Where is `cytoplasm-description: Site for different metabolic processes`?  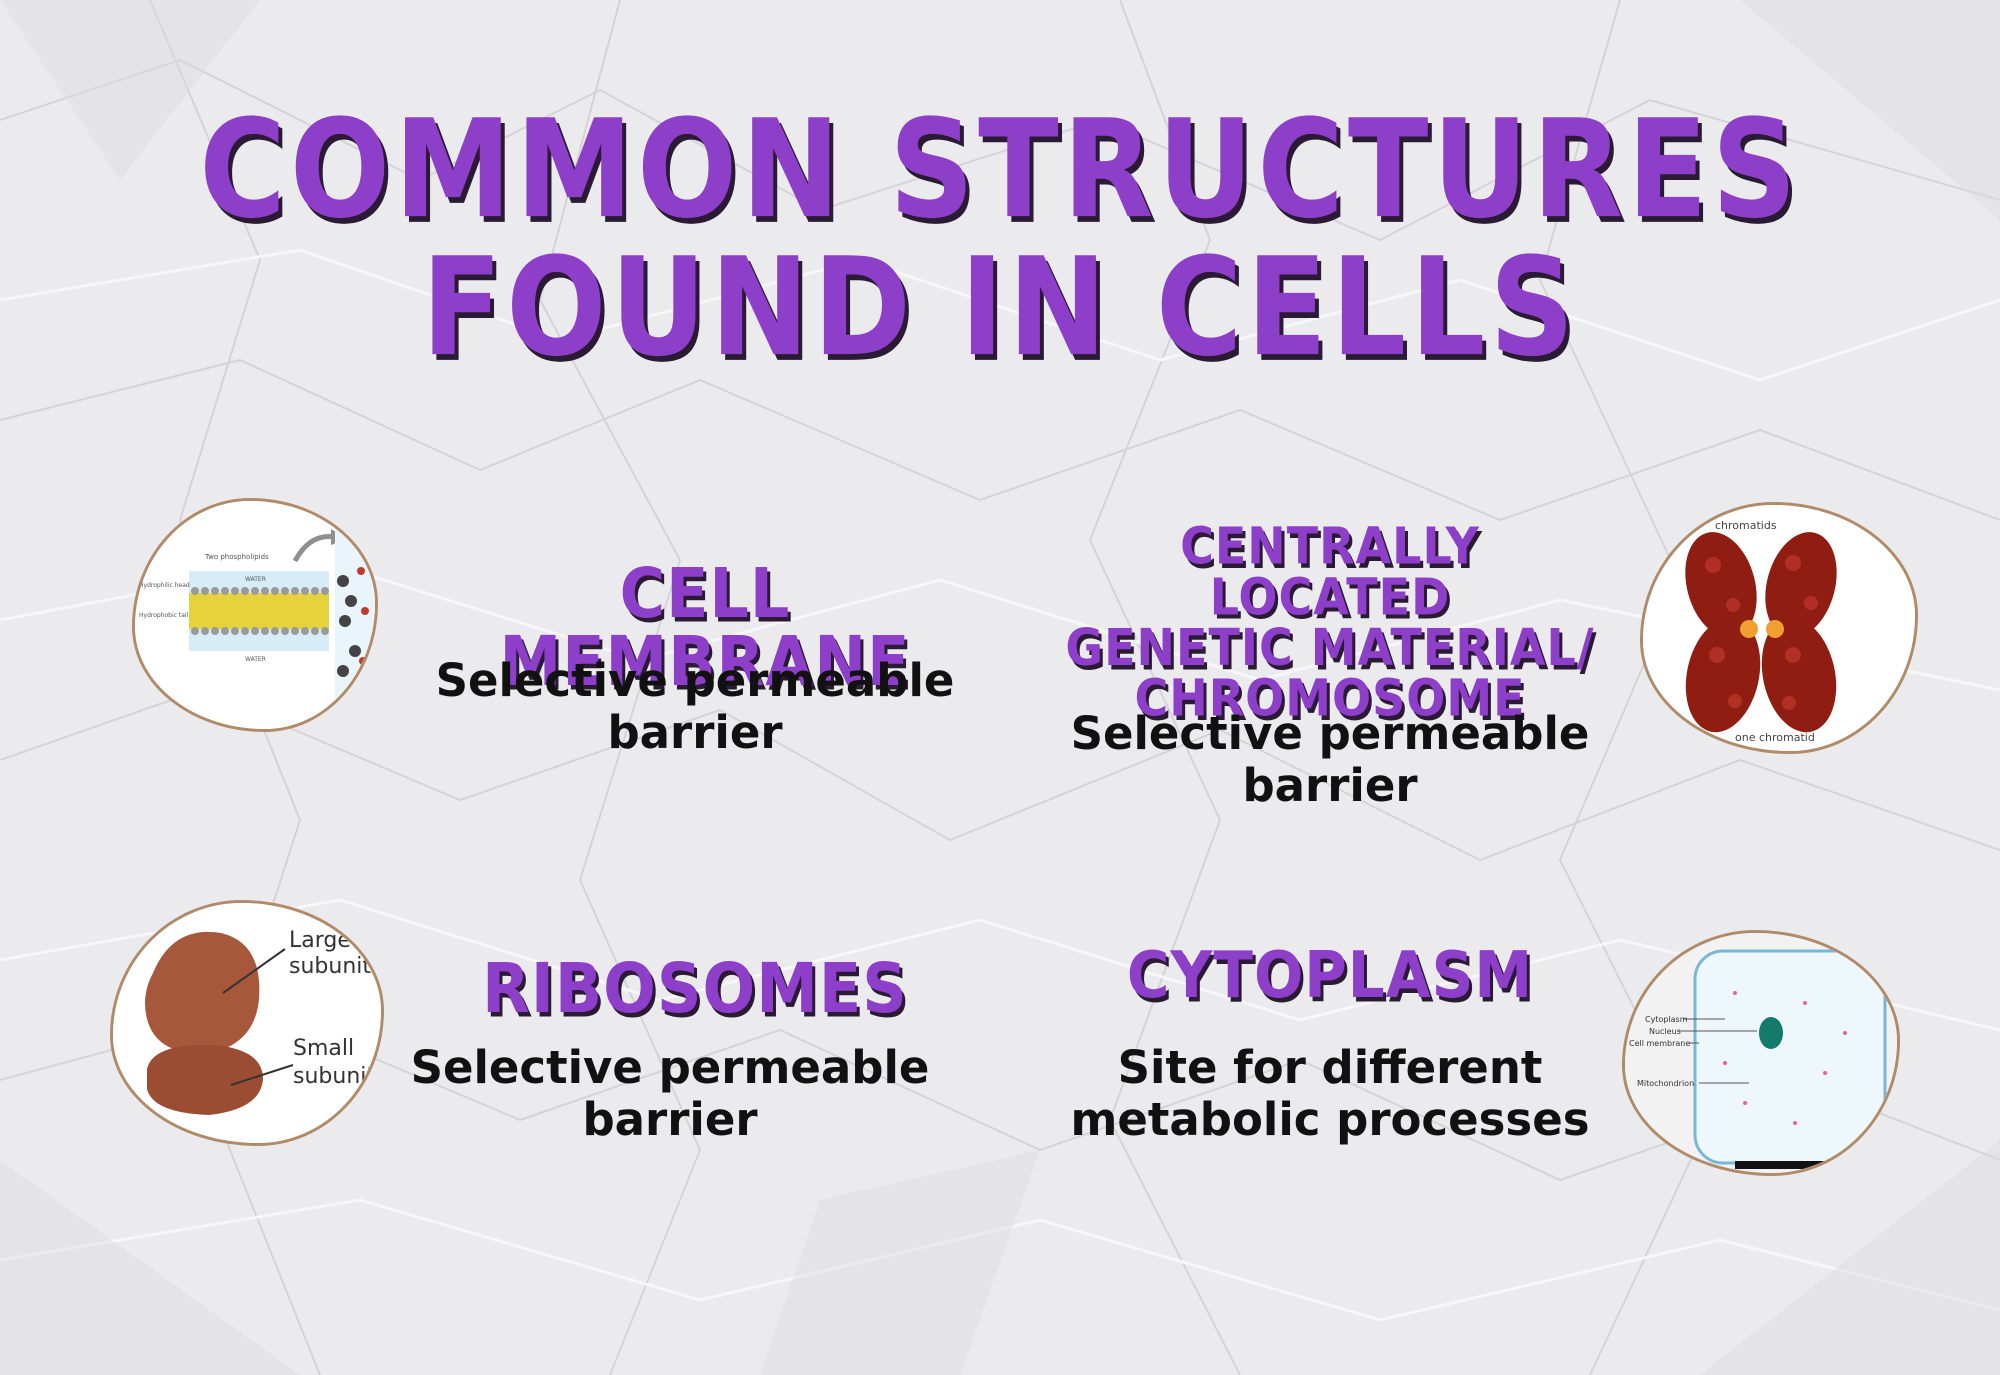
cytoplasm-description: Site for different metabolic processes is located at coordinates (1330, 1094).